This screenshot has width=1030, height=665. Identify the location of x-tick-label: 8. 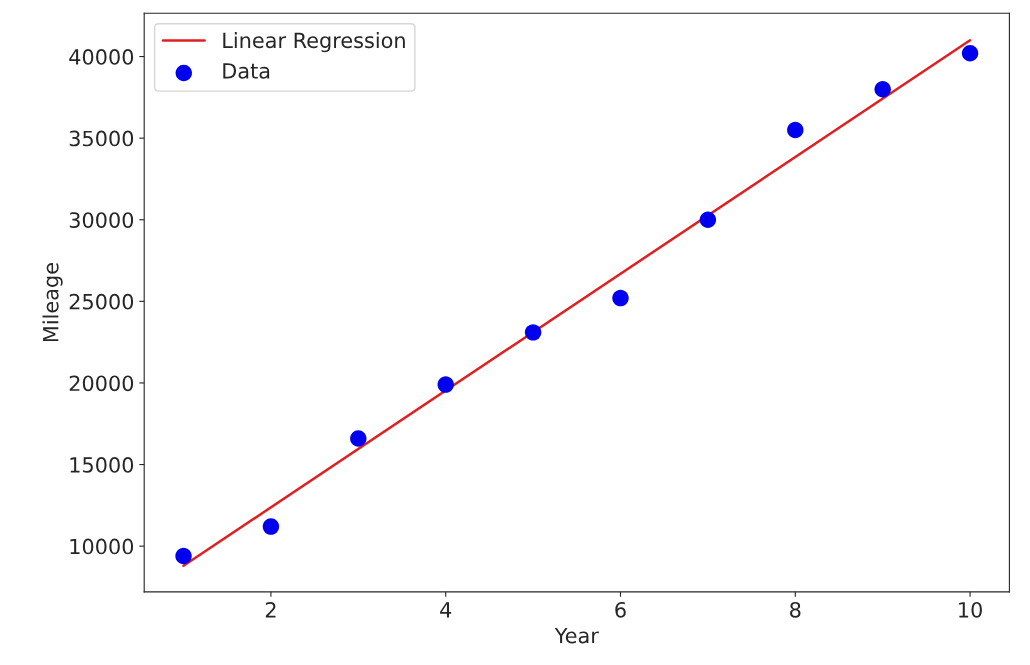
(795, 609).